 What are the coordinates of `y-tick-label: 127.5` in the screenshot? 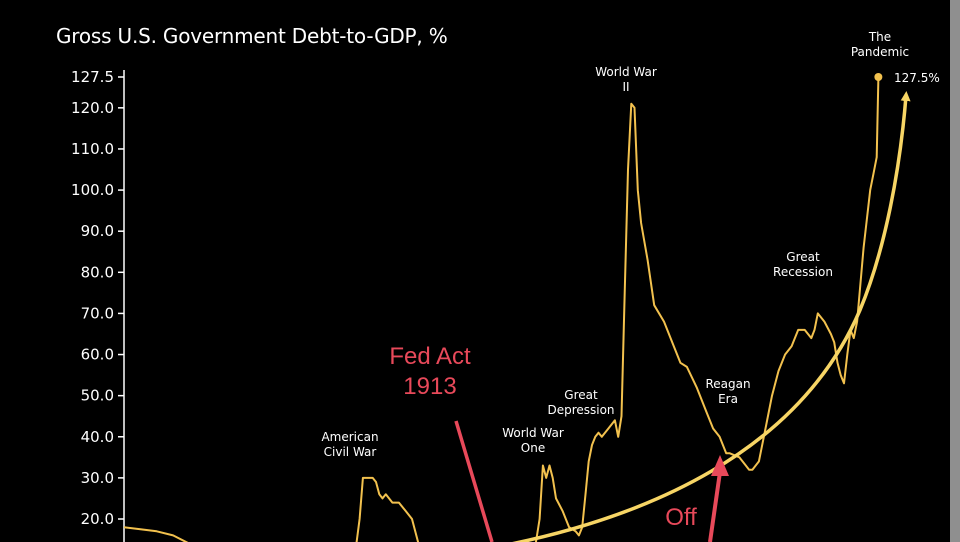 It's located at (92, 77).